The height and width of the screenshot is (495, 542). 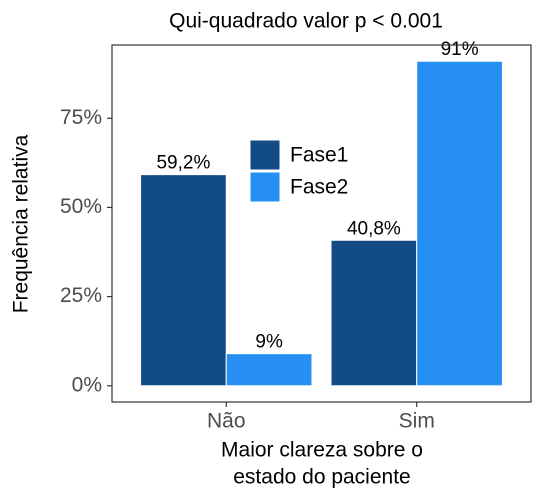 What do you see at coordinates (226, 421) in the screenshot?
I see `x-tick-label: Não` at bounding box center [226, 421].